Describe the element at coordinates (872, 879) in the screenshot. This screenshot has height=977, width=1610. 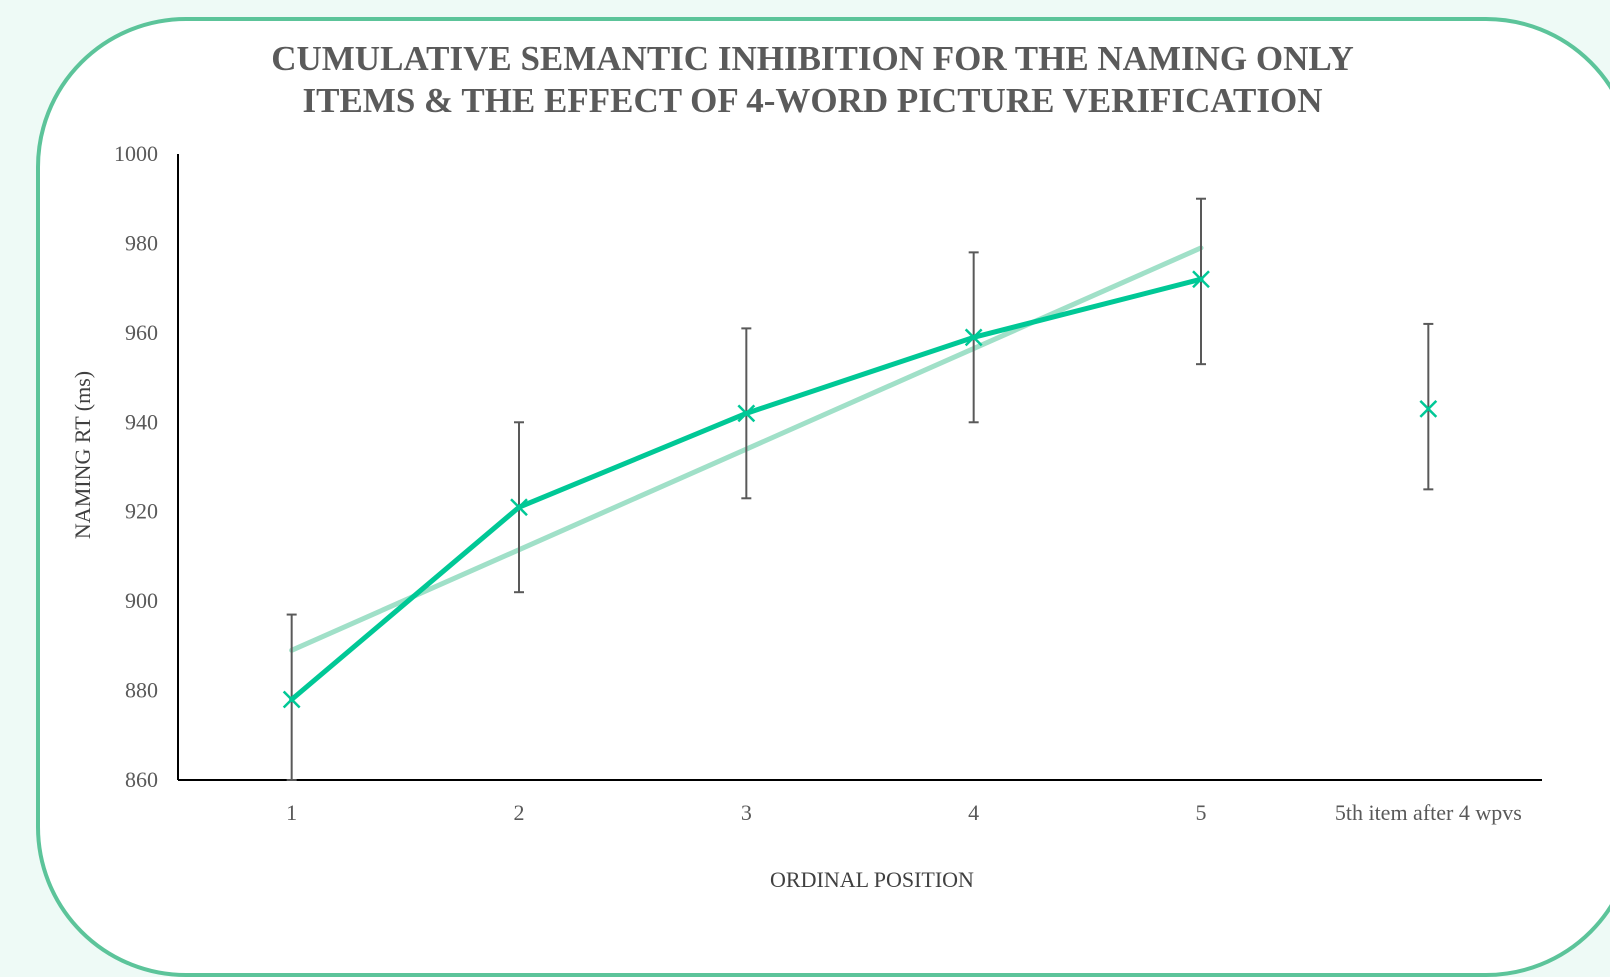
I see `x-axis-title: ORDINAL POSITION` at that location.